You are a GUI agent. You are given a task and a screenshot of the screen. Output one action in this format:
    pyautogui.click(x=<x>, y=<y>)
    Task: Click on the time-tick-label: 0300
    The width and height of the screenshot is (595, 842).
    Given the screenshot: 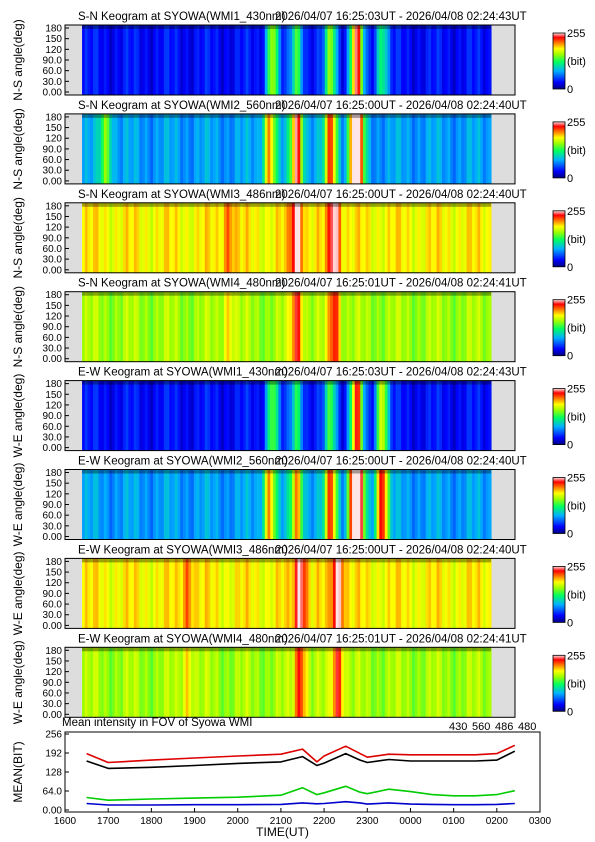 What is the action you would take?
    pyautogui.click(x=540, y=821)
    